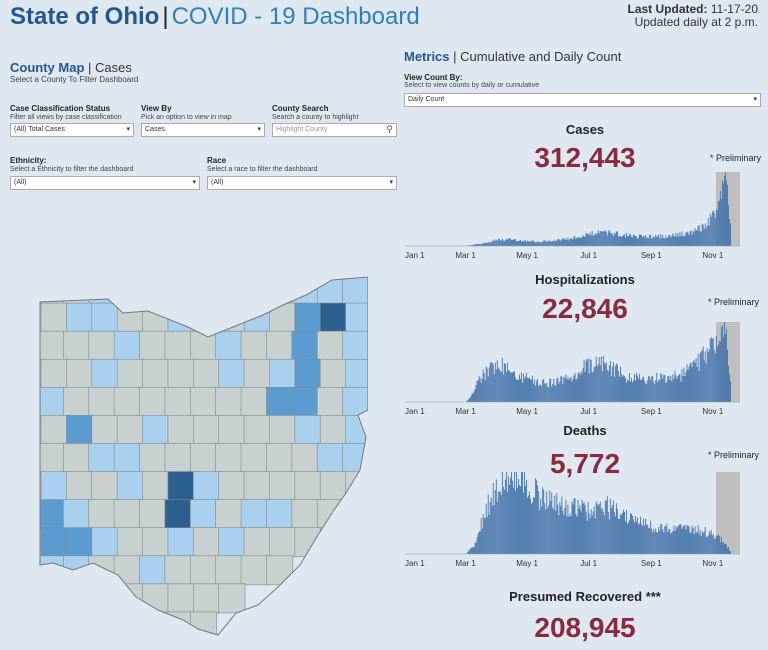  Describe the element at coordinates (584, 519) in the screenshot. I see `deaths-chart: Jan 1 Mar 1 May 1 Jul 1 Sep 1 Nov 1` at that location.